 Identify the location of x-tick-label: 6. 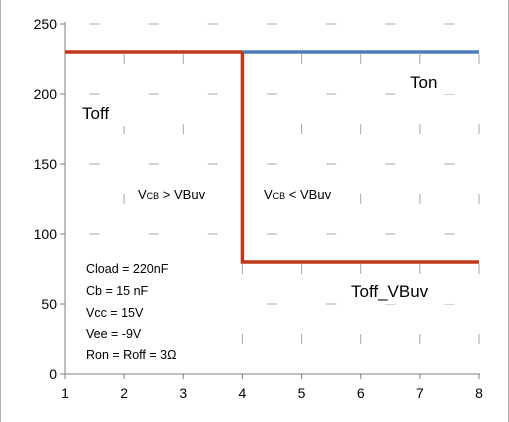
(361, 393).